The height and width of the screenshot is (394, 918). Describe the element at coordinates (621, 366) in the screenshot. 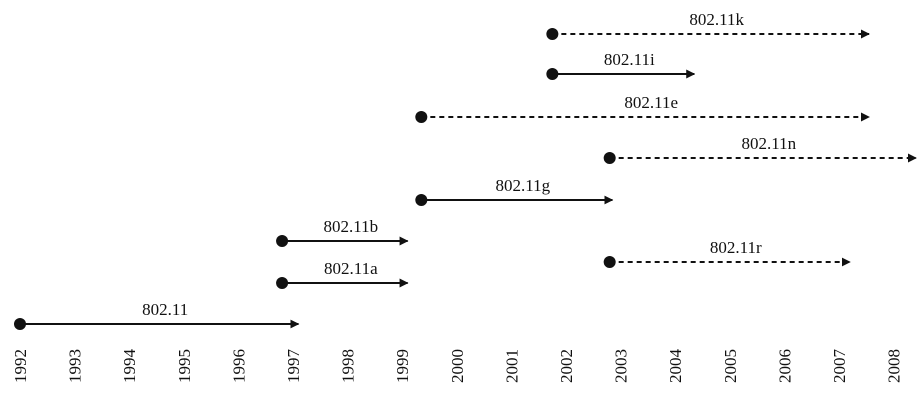

I see `year-label: 2003` at that location.